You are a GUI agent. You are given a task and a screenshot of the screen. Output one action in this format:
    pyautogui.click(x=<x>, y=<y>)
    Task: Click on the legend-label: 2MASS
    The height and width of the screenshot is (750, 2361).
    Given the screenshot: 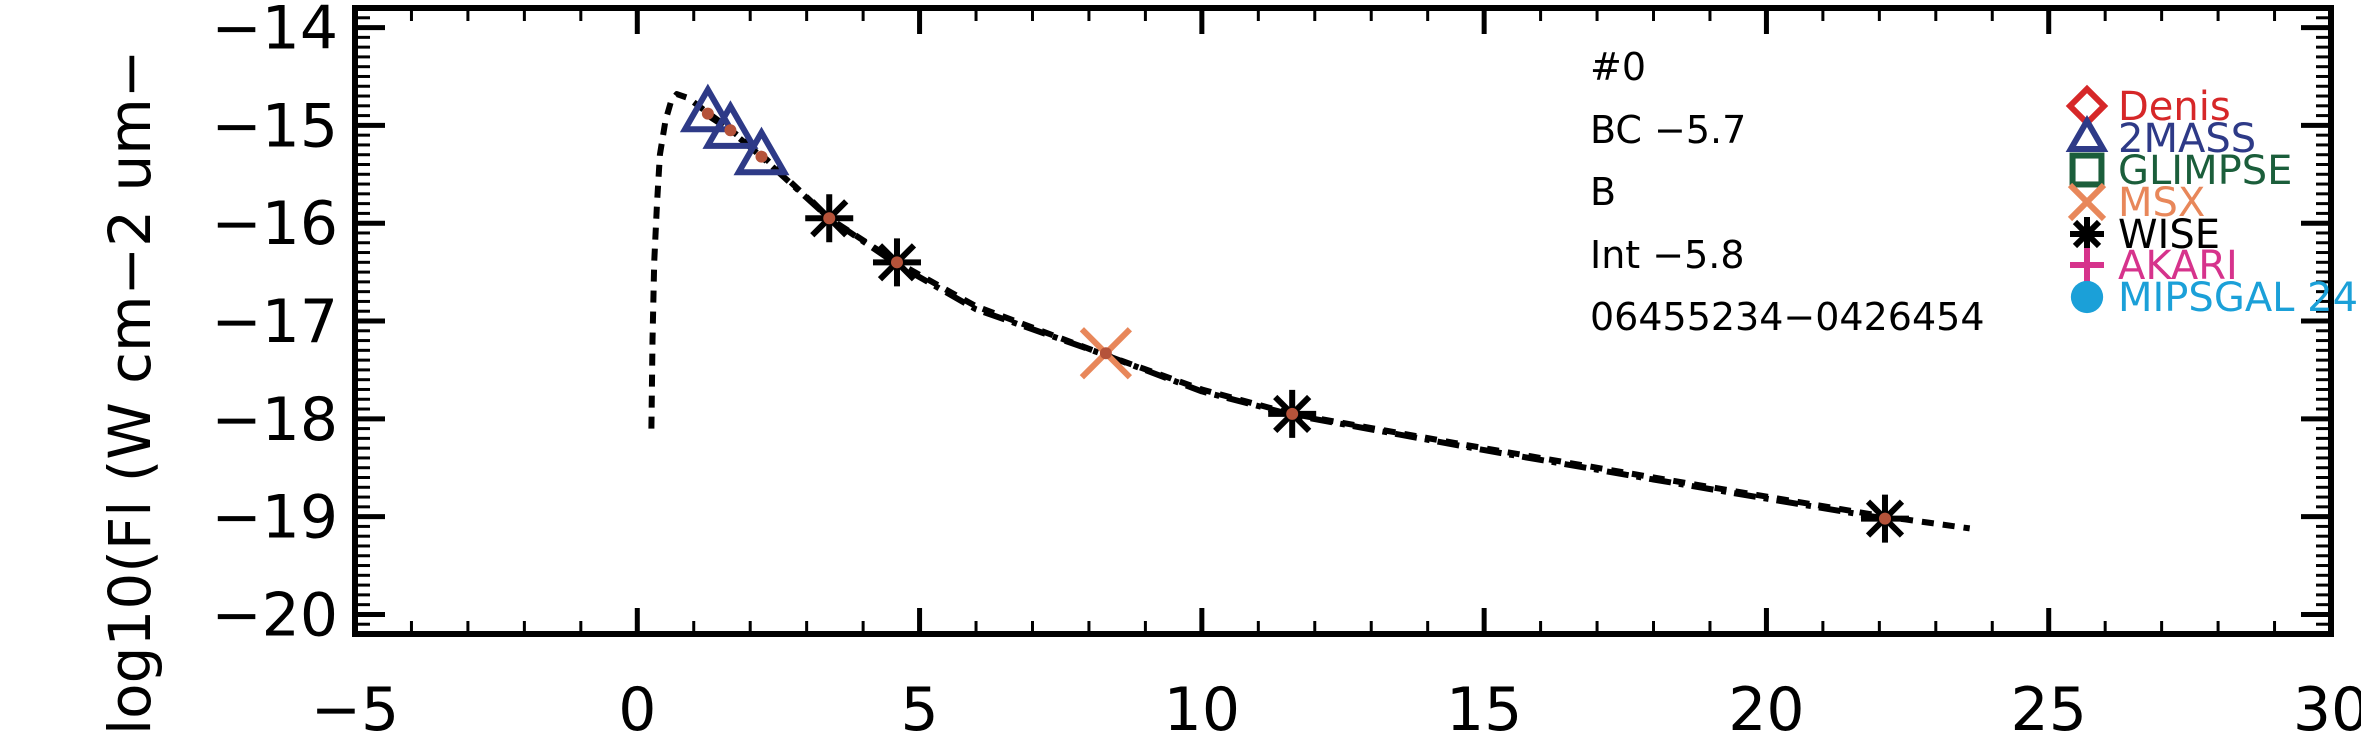 What is the action you would take?
    pyautogui.click(x=2187, y=139)
    